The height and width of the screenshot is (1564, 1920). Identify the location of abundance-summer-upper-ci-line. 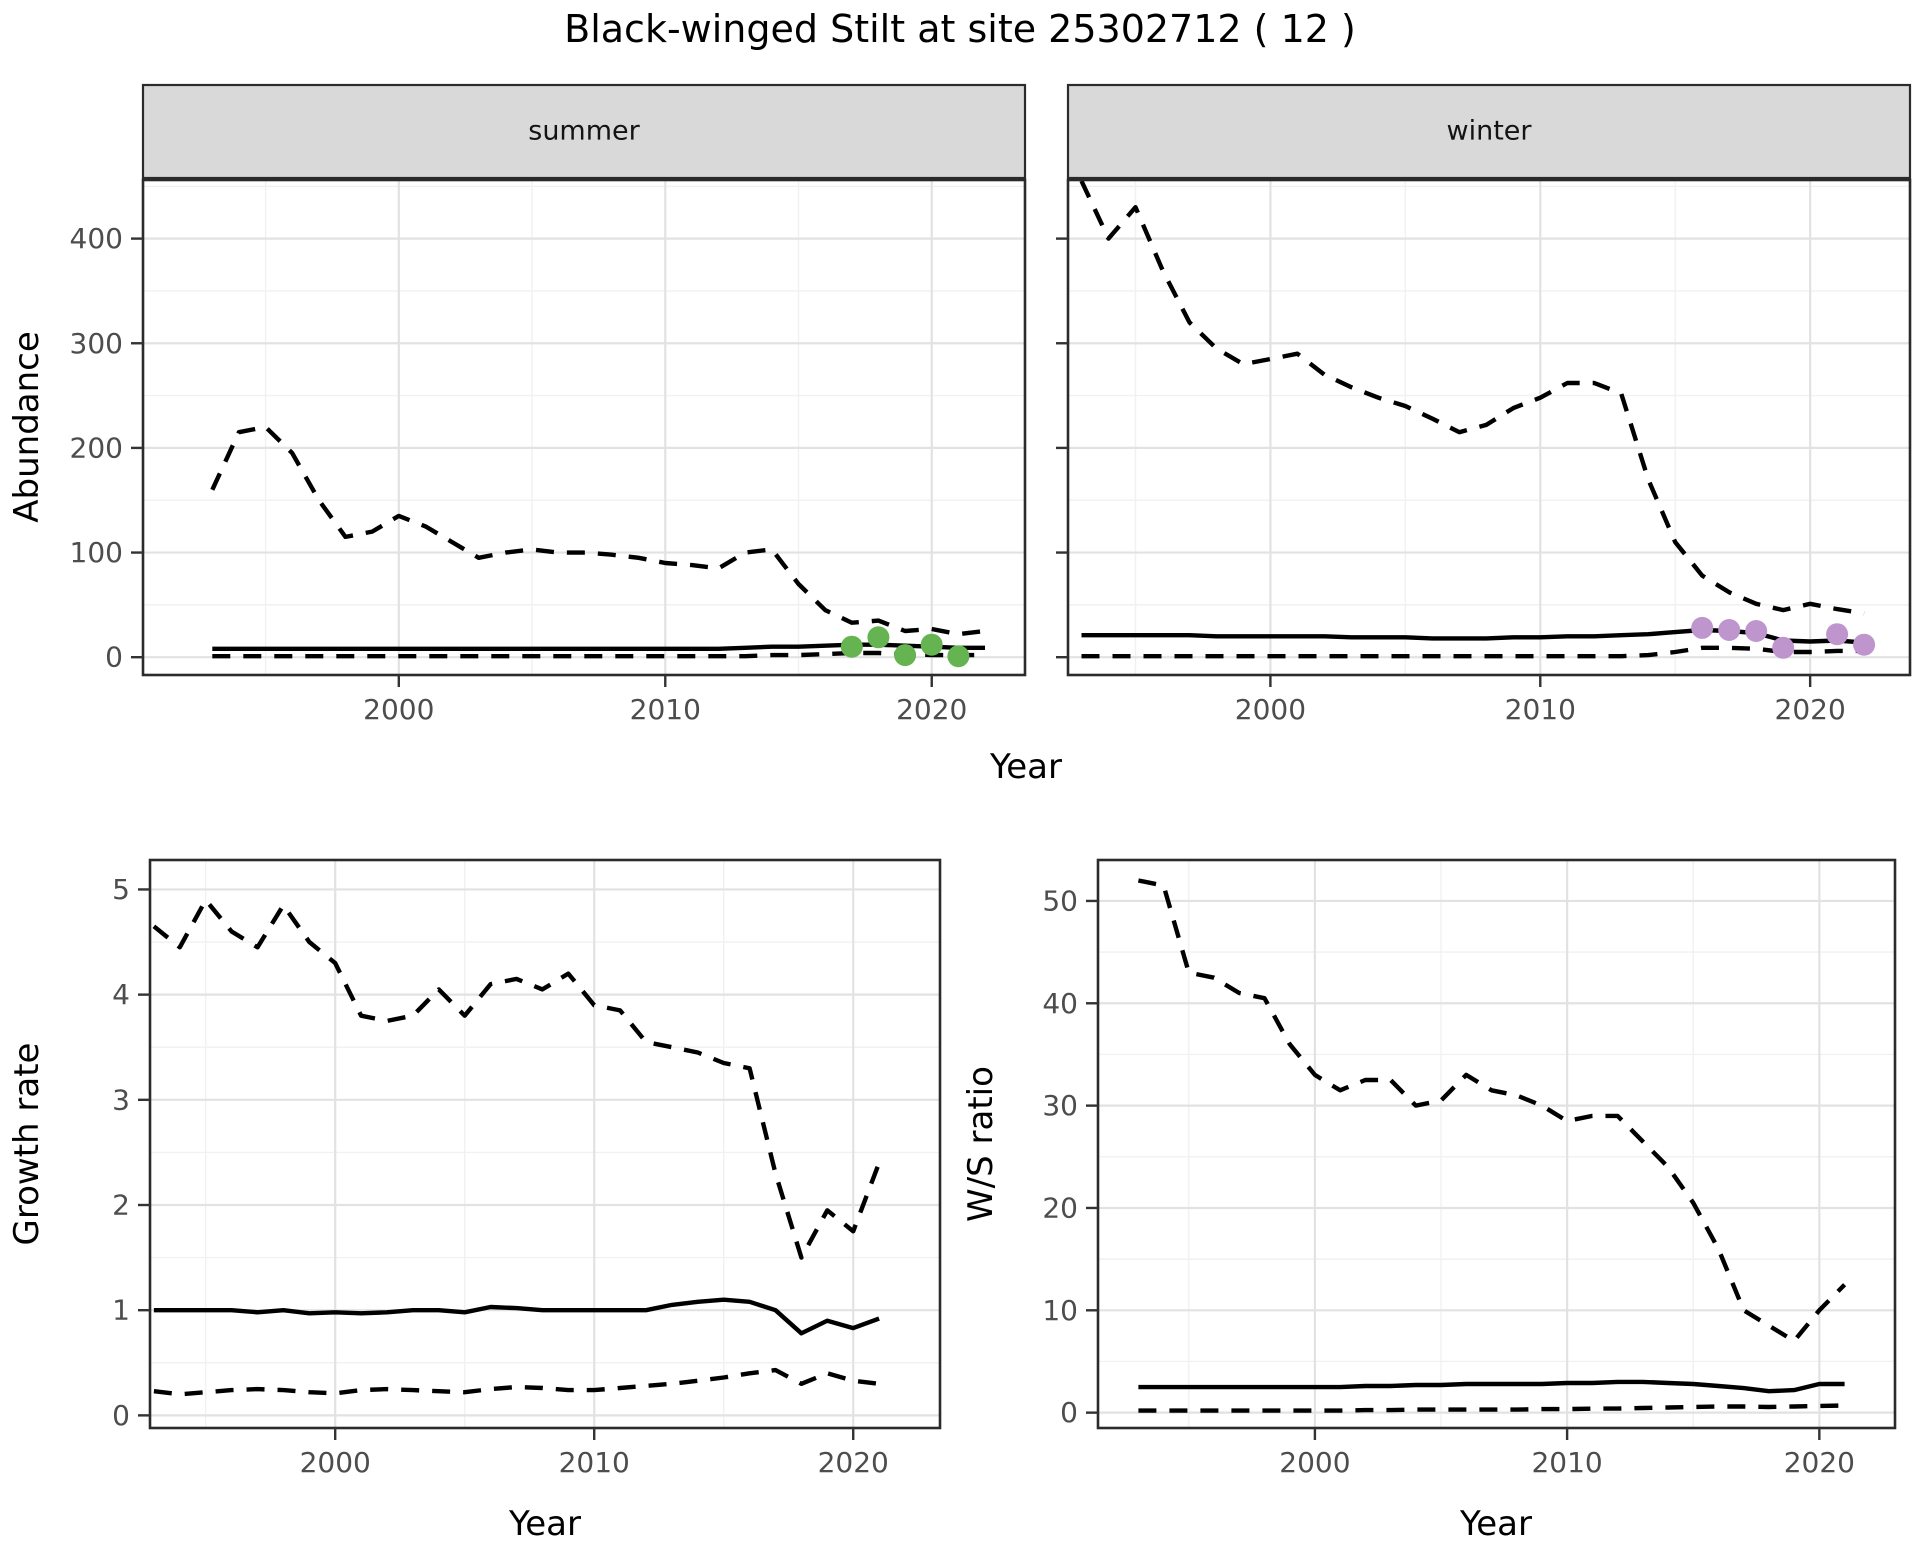
(598, 530).